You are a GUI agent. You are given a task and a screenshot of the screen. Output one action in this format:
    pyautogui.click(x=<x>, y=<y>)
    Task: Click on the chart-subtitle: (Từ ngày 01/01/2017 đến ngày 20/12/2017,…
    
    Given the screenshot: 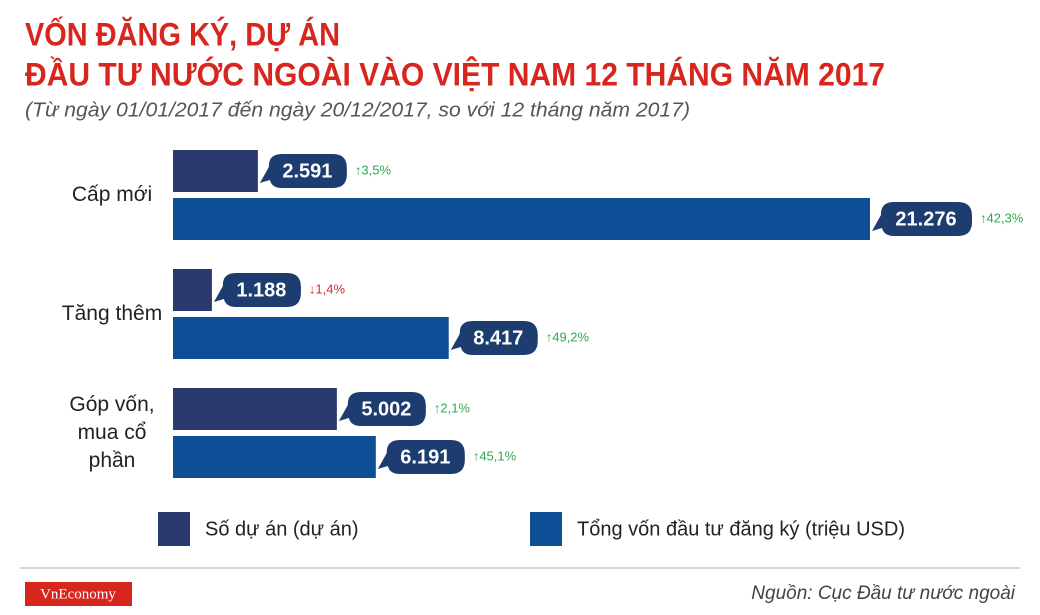 What is the action you would take?
    pyautogui.click(x=357, y=110)
    